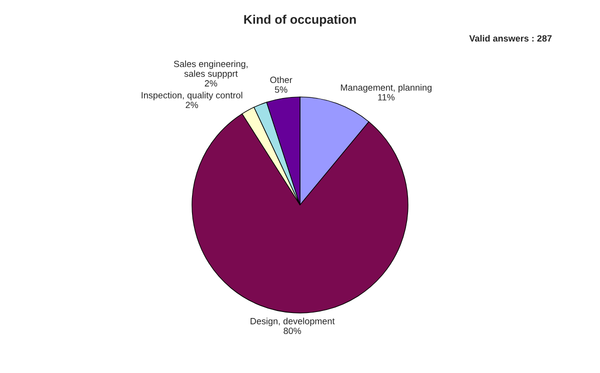 Image resolution: width=600 pixels, height=373 pixels. What do you see at coordinates (211, 69) in the screenshot?
I see `slice-label: Sales engineering, sales suppprt` at bounding box center [211, 69].